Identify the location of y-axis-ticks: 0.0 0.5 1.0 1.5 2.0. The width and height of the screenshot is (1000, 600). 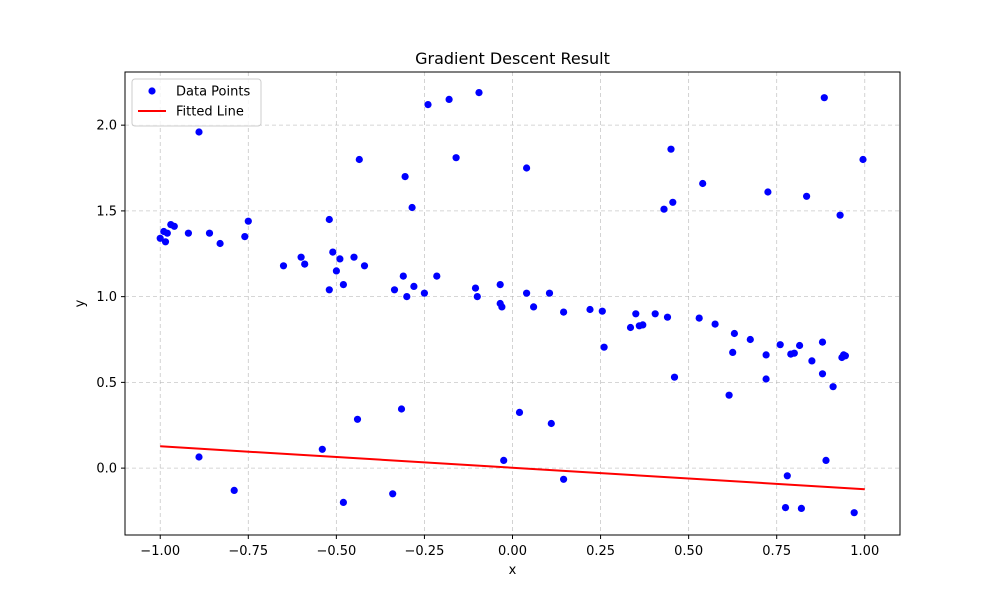
(110, 298).